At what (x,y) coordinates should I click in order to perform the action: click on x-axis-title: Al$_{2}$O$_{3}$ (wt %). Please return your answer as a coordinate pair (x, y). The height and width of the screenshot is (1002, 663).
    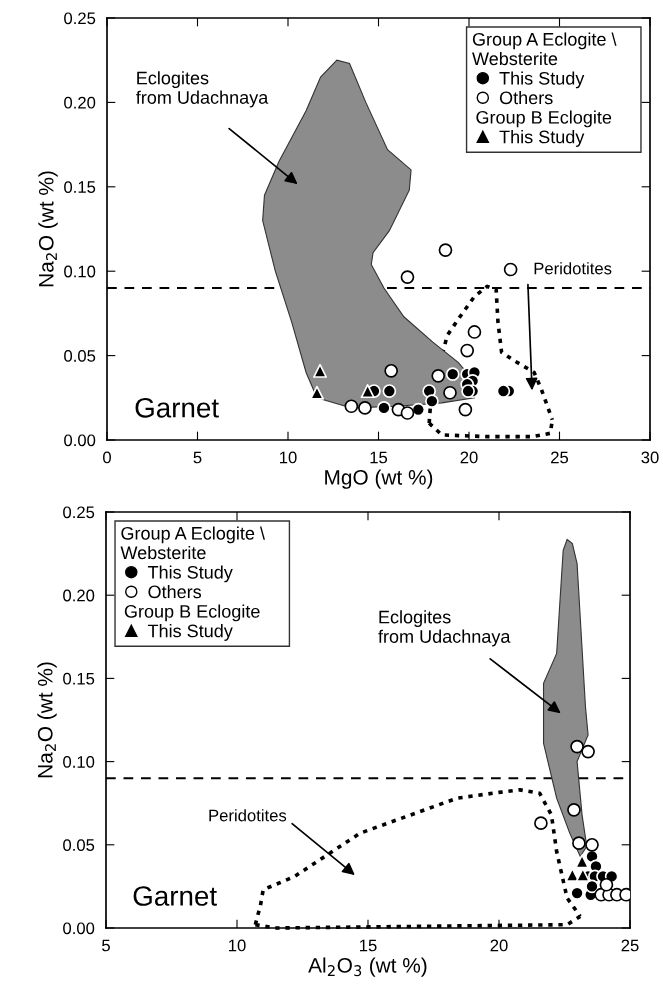
    Looking at the image, I should click on (367, 967).